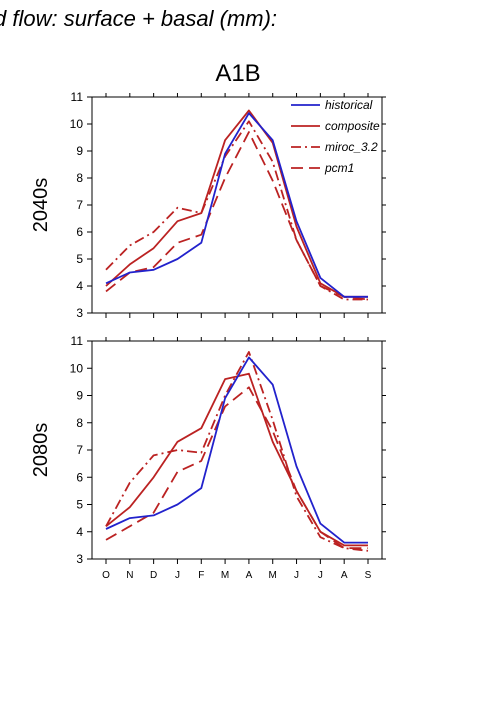 The width and height of the screenshot is (501, 709). I want to click on x-tick-label: O, so click(106, 575).